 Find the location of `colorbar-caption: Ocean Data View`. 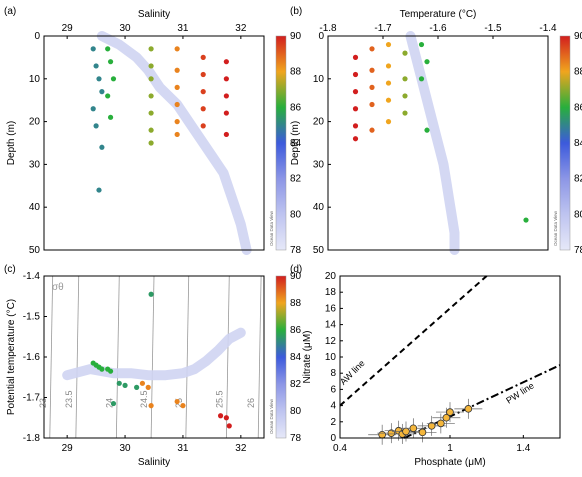

colorbar-caption: Ocean Data View is located at coordinates (555, 228).